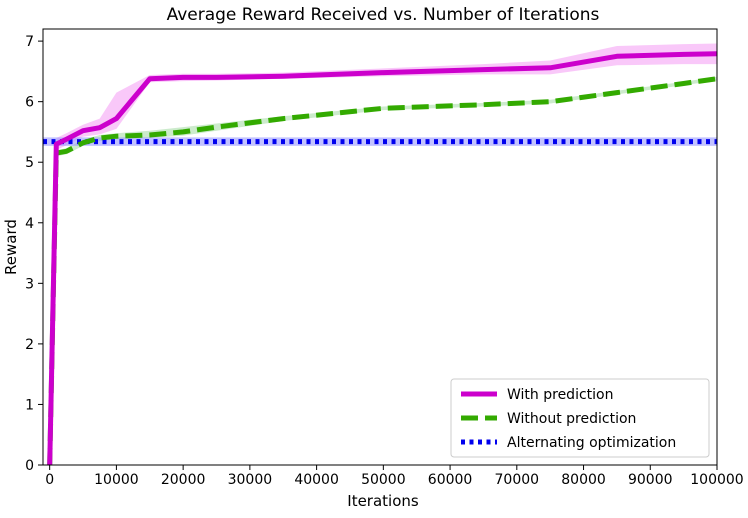  I want to click on x-tick-label: 50000, so click(383, 480).